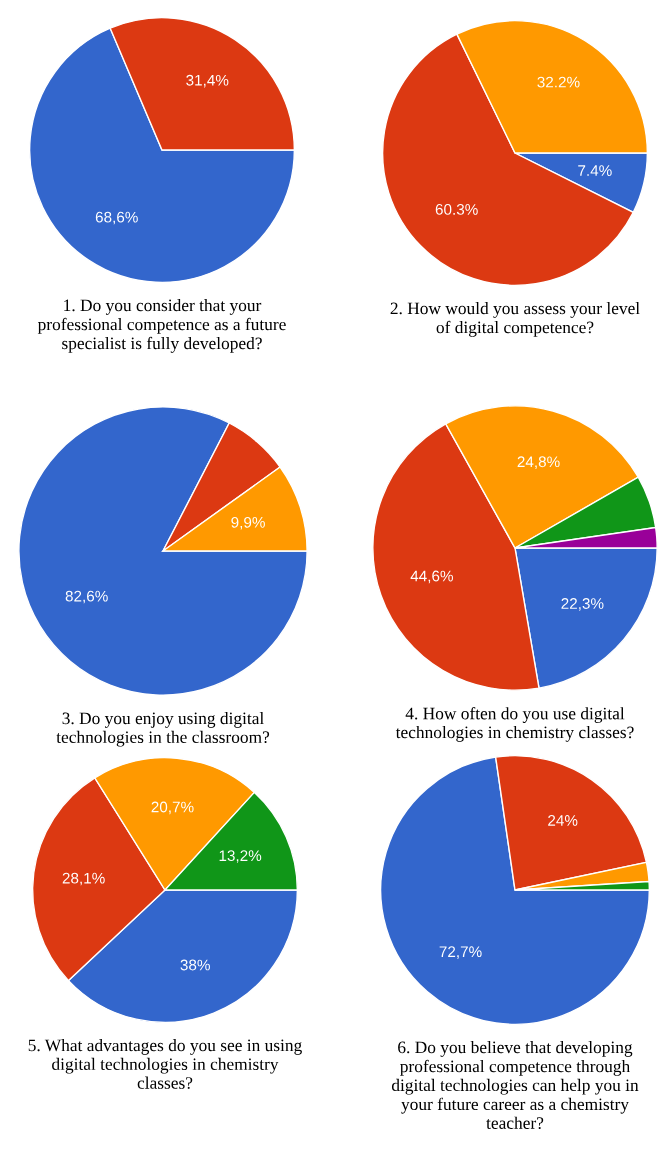 The height and width of the screenshot is (1151, 672). What do you see at coordinates (207, 81) in the screenshot?
I see `data-label: 31,4%` at bounding box center [207, 81].